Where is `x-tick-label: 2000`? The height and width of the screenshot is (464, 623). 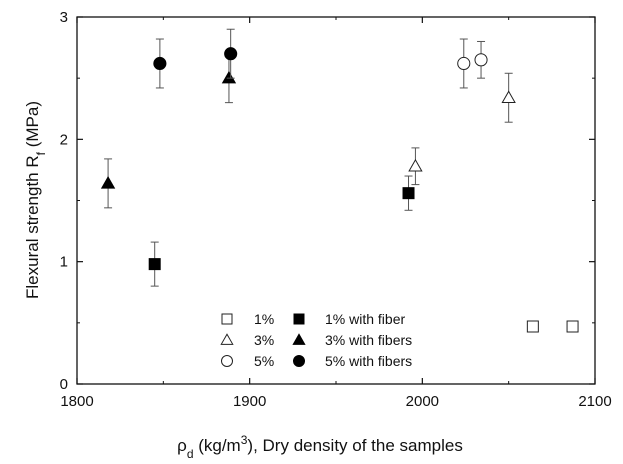 x-tick-label: 2000 is located at coordinates (422, 401).